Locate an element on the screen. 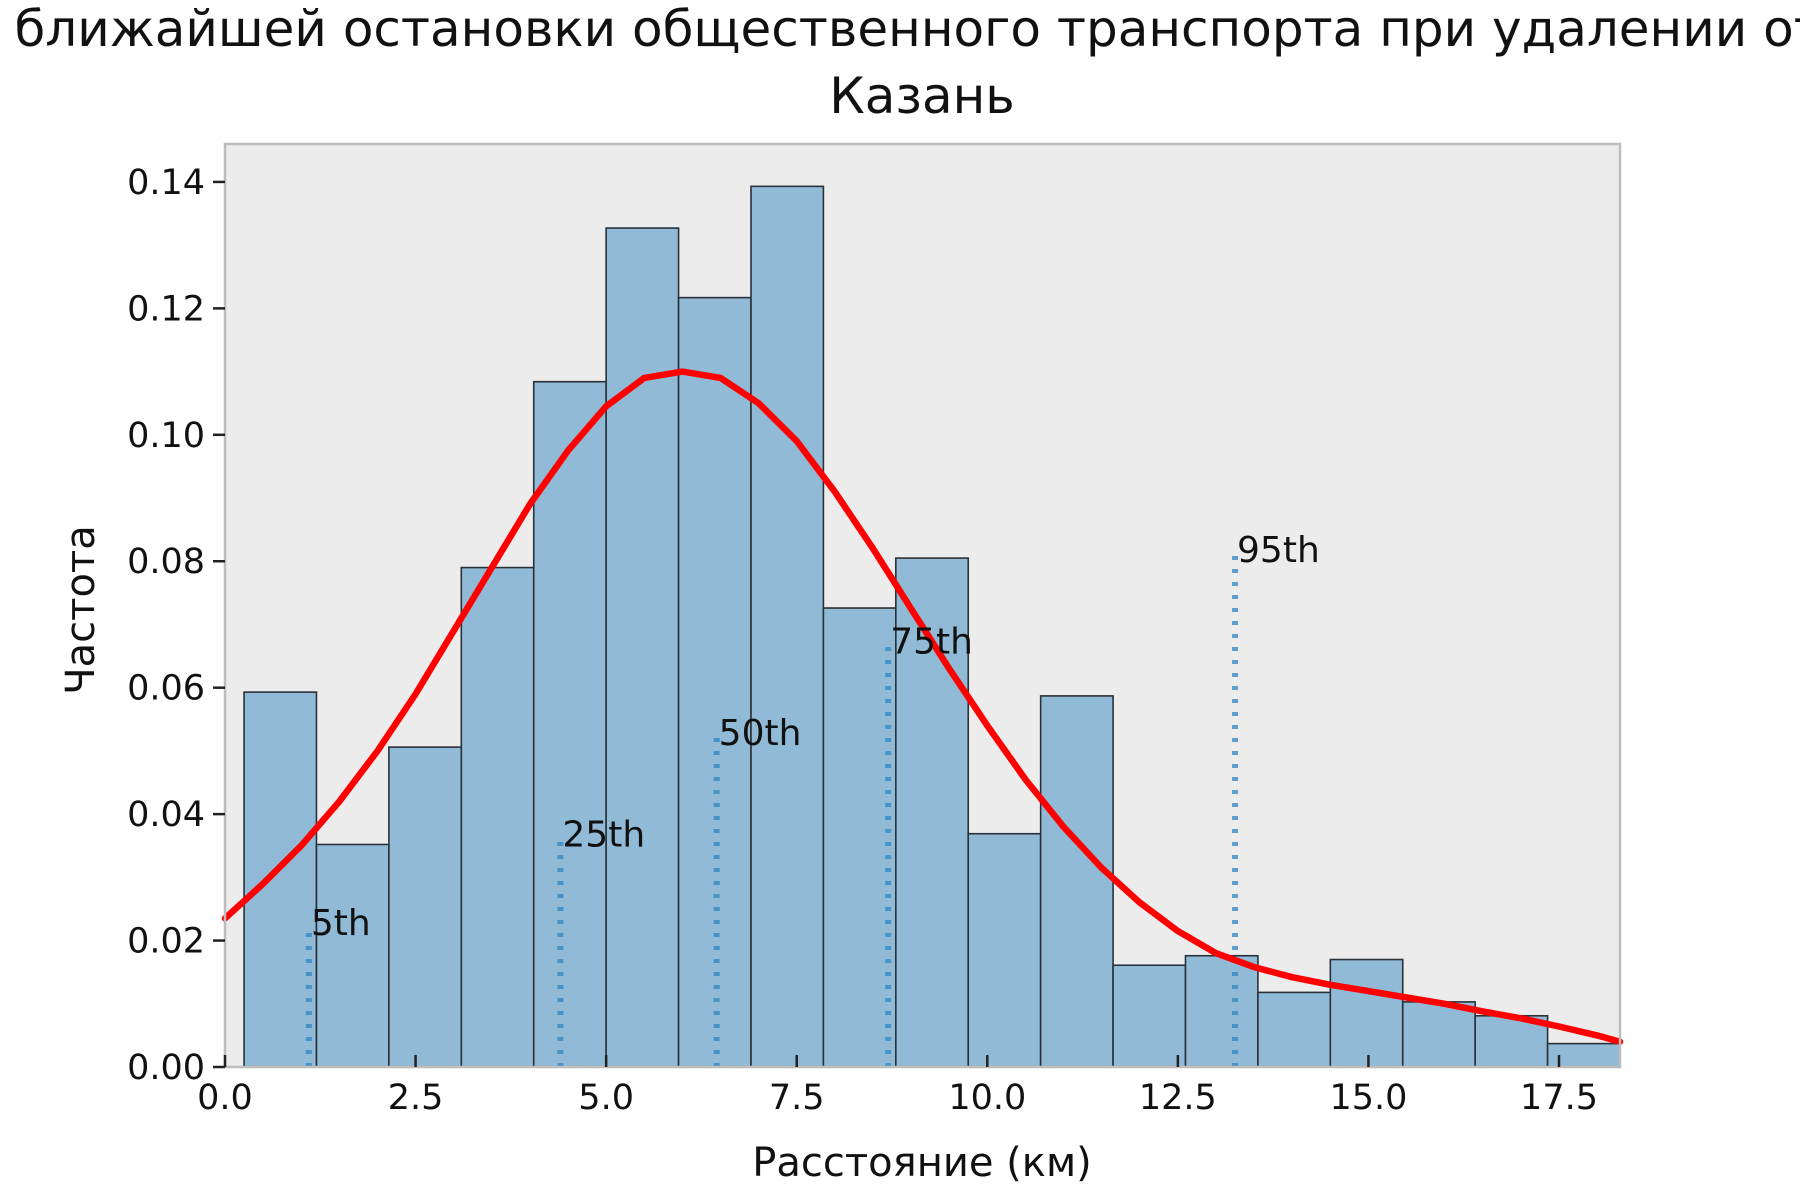 The width and height of the screenshot is (1800, 1200). x-axis: 0.0 2.5 5.0 7.5 10.0 12.5 15.0 17.5 is located at coordinates (897, 1086).